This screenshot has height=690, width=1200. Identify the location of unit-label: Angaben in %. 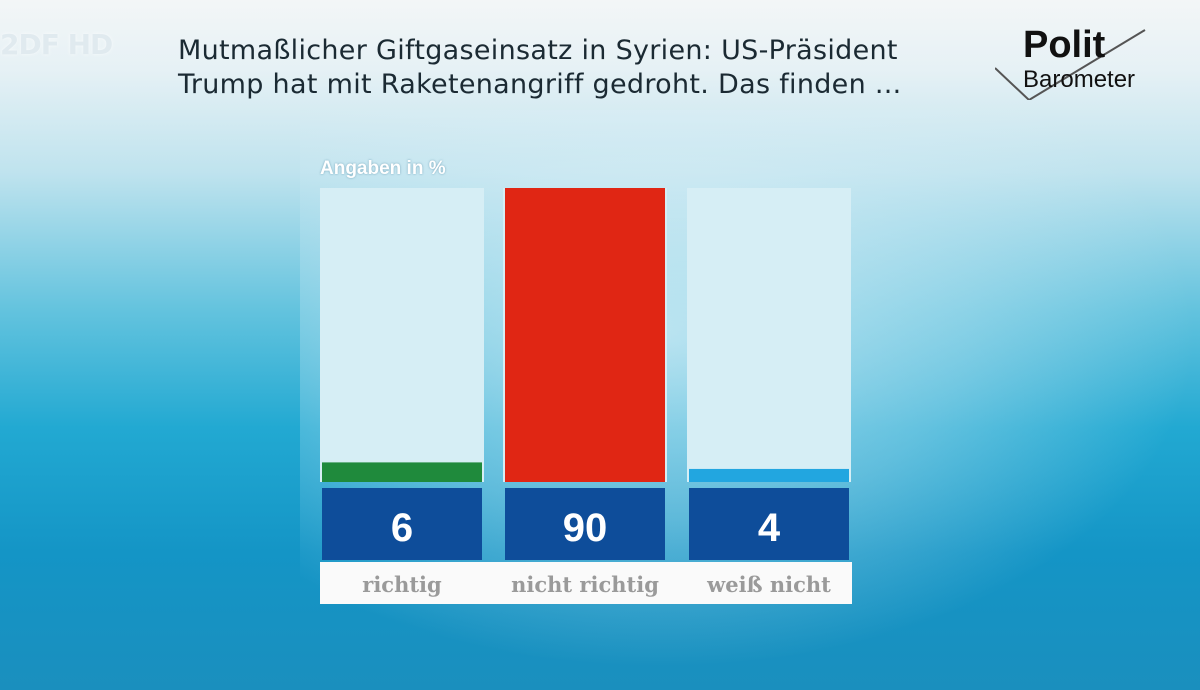
(383, 168).